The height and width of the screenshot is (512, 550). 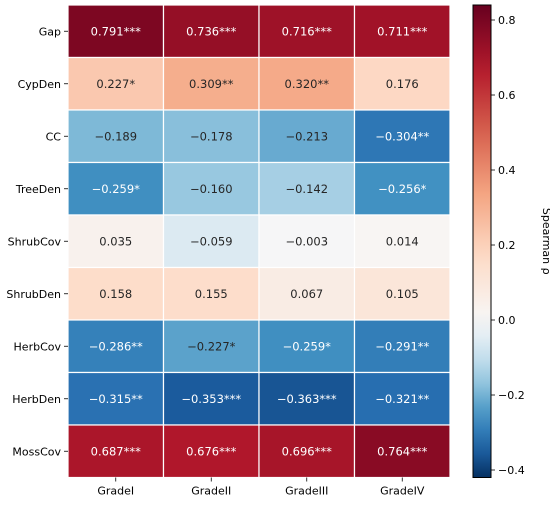 I want to click on cell-value-label: 0.309**, so click(x=211, y=84).